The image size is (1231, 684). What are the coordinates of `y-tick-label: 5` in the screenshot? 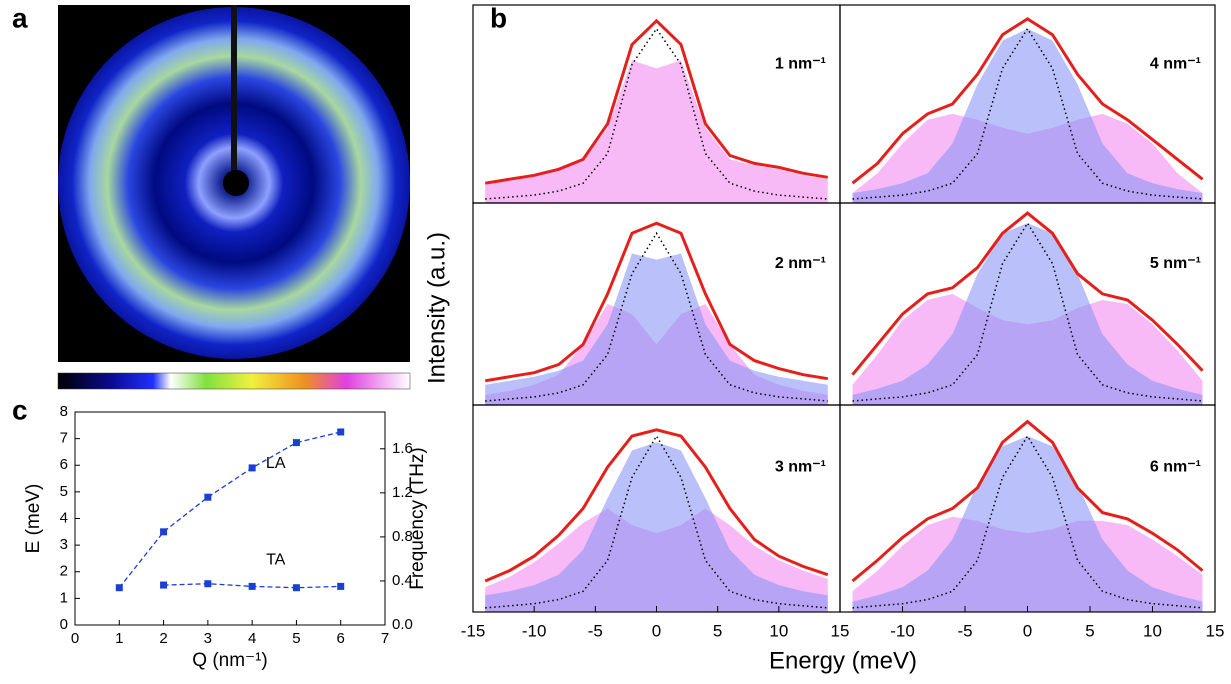 It's located at (64, 491).